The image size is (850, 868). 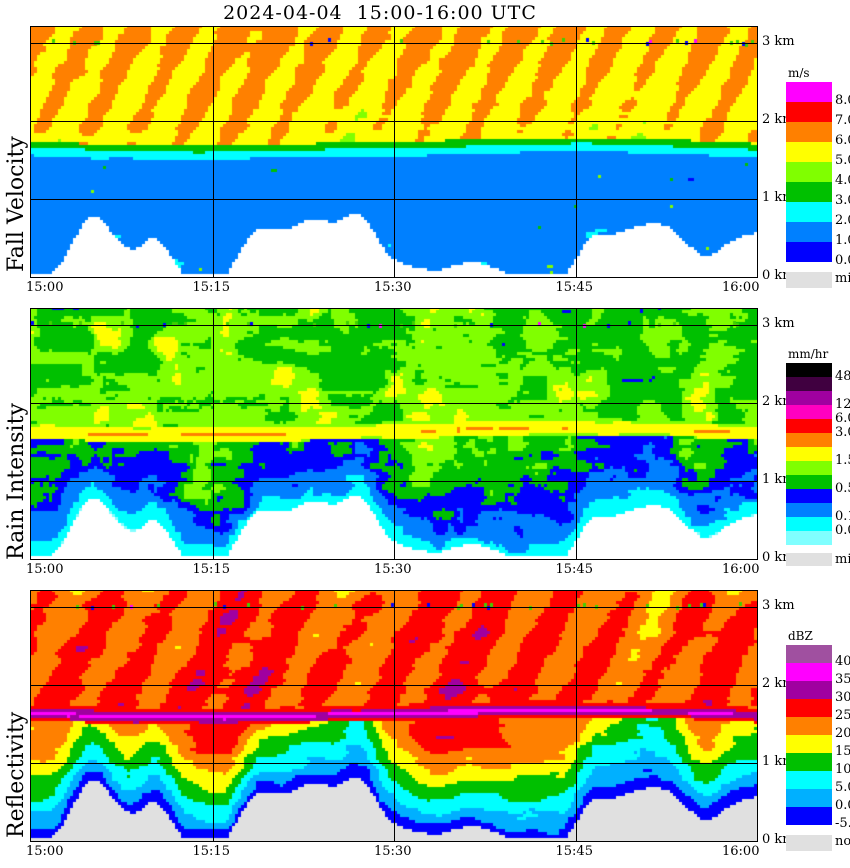 I want to click on panel-title-reflectivity: Reflectivity, so click(x=16, y=774).